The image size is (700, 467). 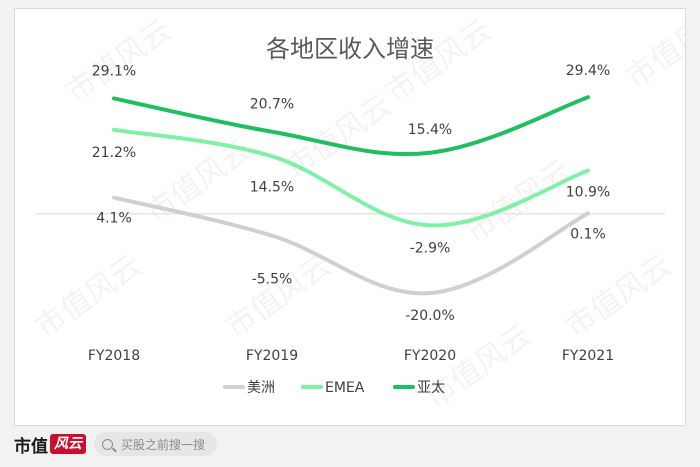 I want to click on series-apac-legend-label: 亚太, so click(x=431, y=388).